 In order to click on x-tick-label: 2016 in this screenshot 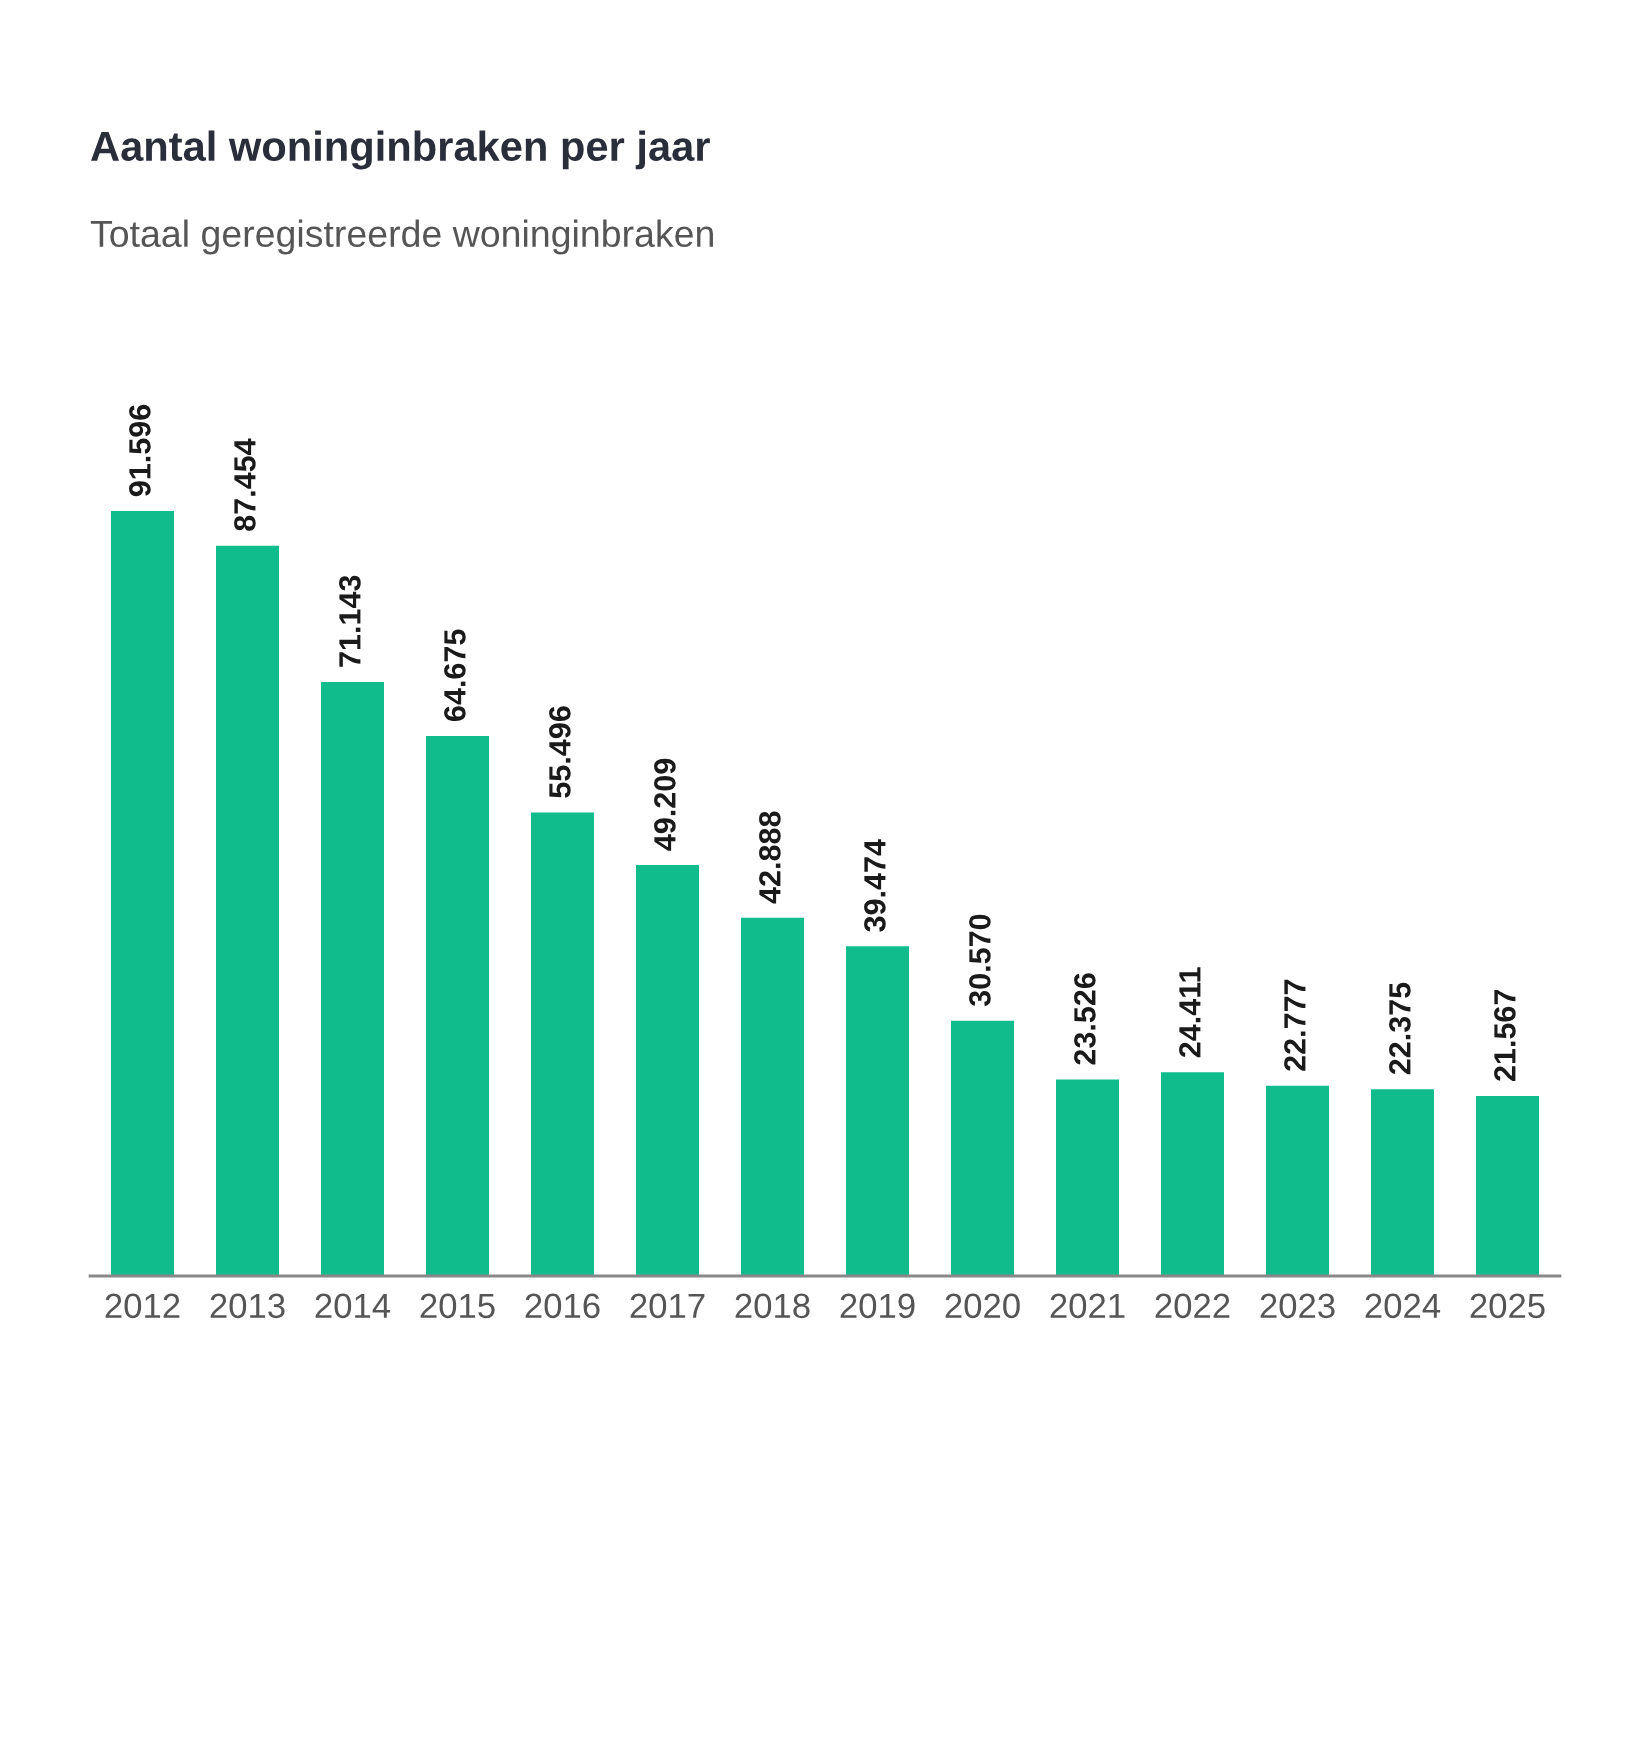, I will do `click(562, 1306)`.